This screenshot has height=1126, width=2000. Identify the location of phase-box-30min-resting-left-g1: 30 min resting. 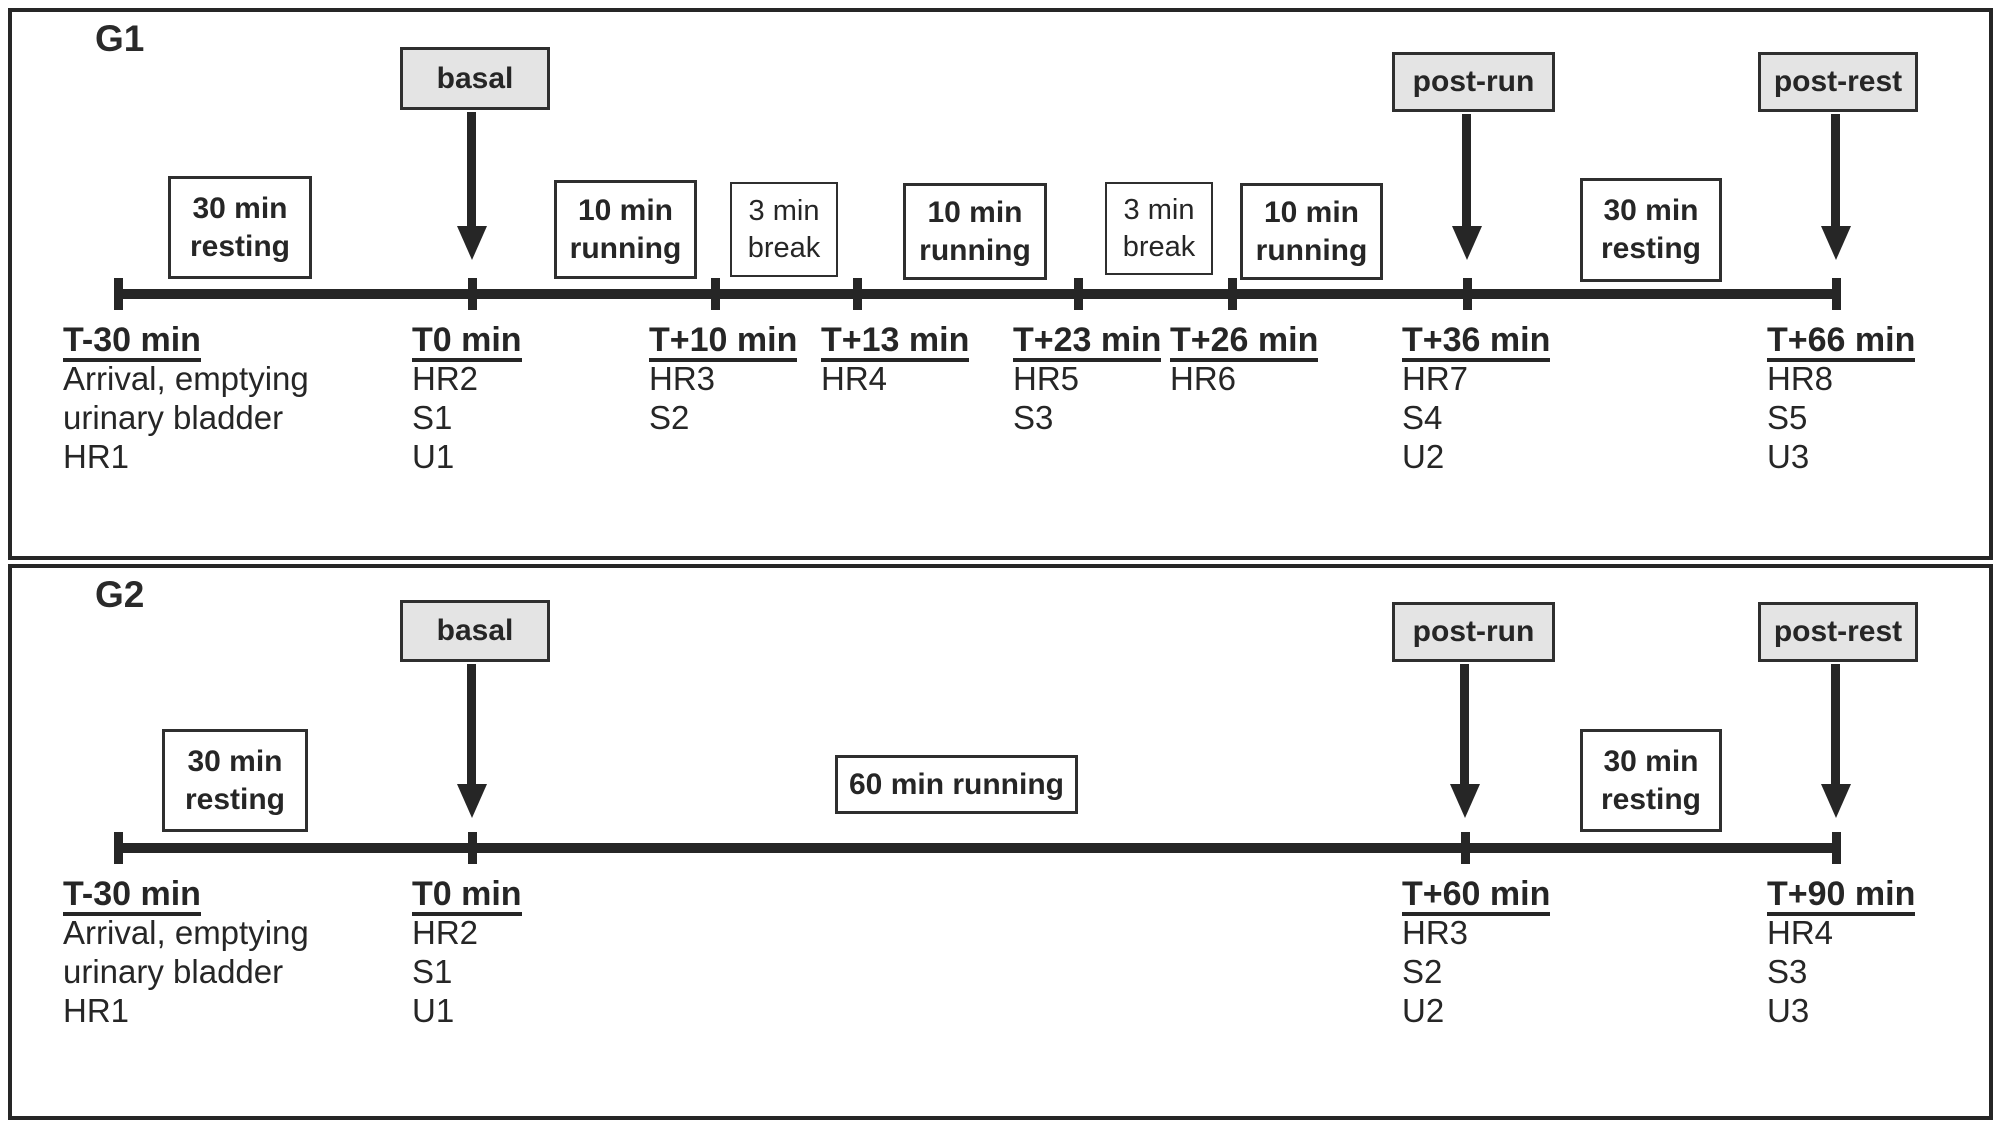
(240, 227).